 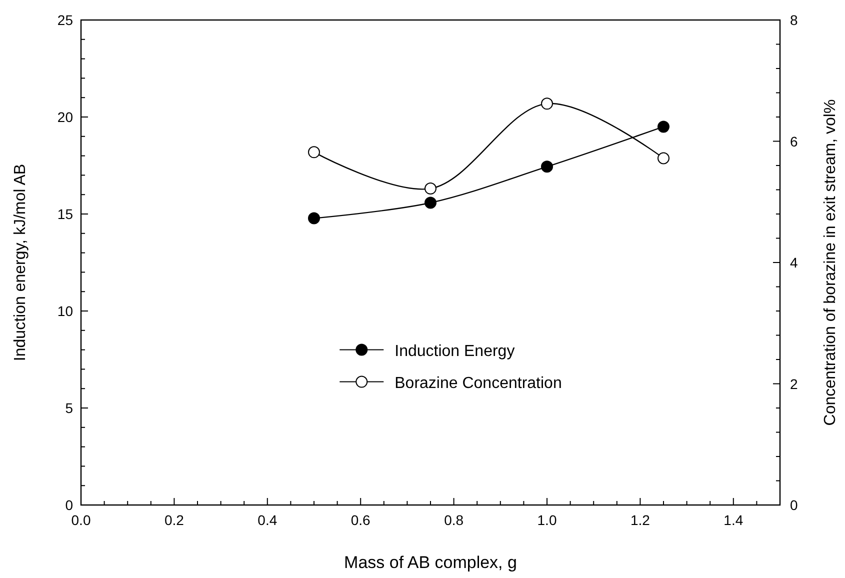 I want to click on x-tick-label: 1.4, so click(x=734, y=520).